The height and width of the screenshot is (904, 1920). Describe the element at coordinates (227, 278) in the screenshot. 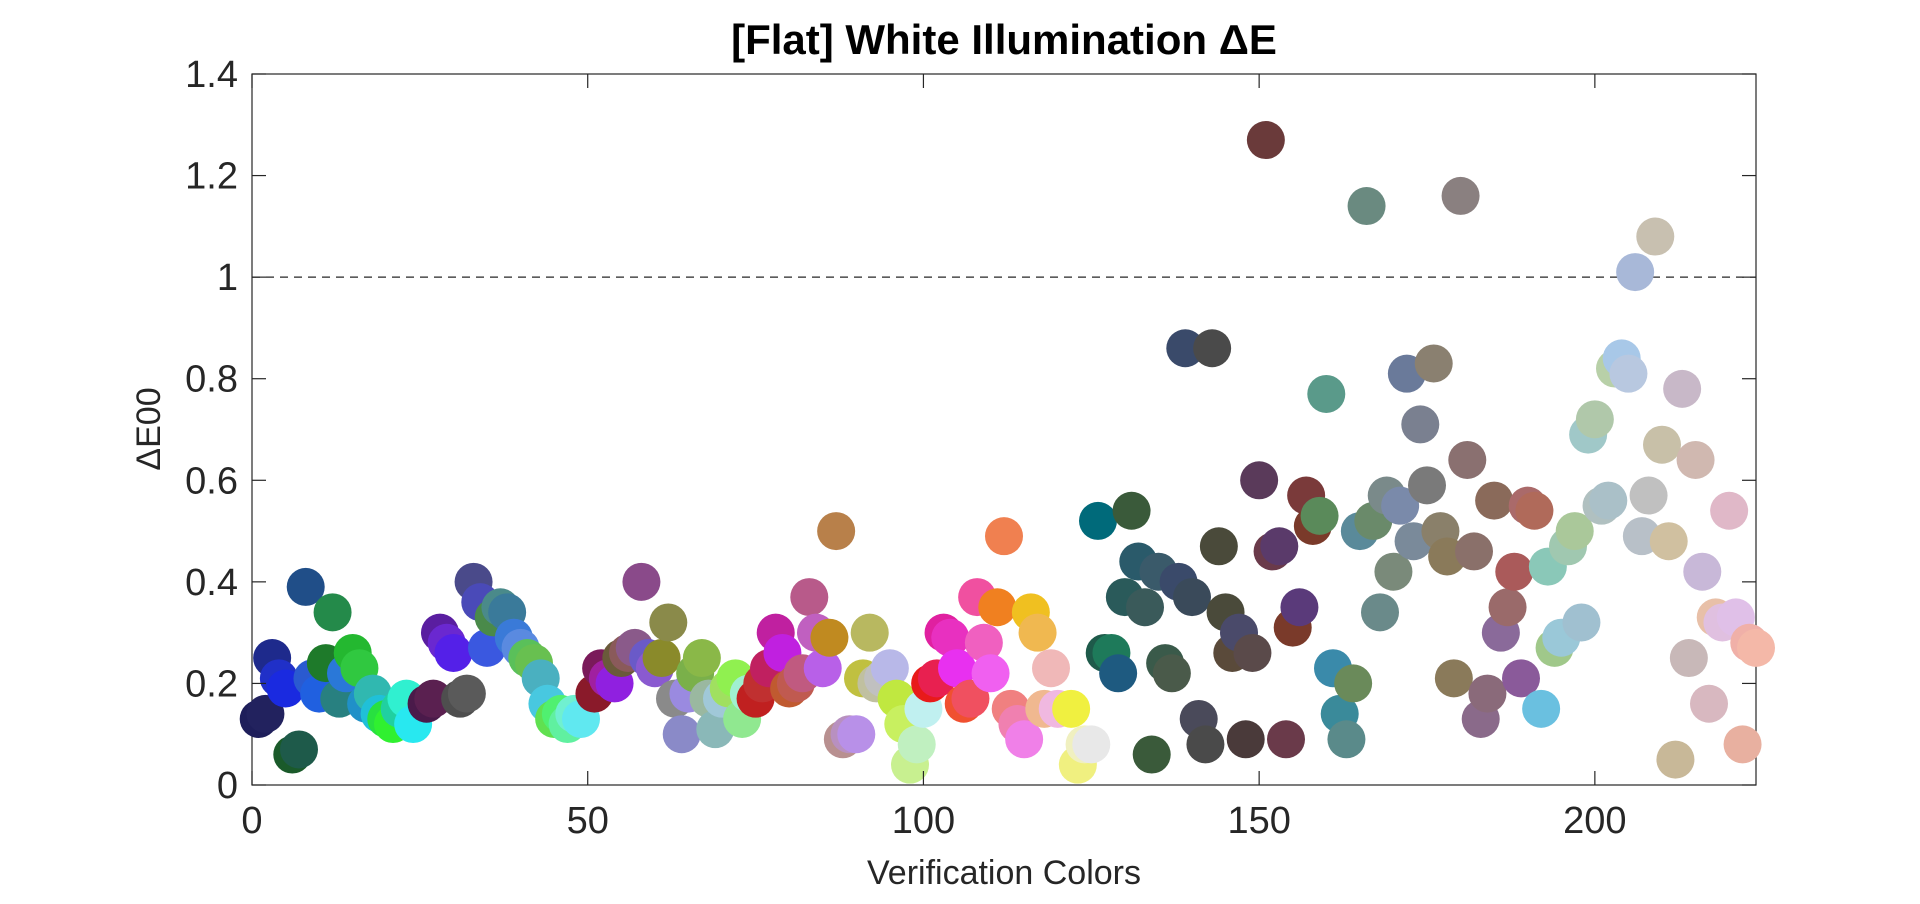

I see `y-tick-label: 1` at that location.